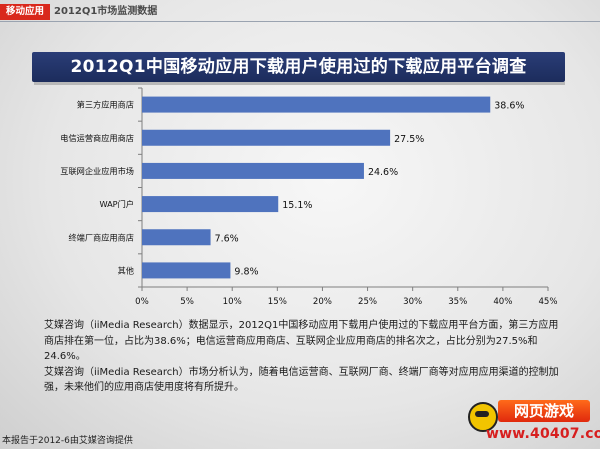  Describe the element at coordinates (67, 441) in the screenshot. I see `footer-note: 本报告于2012-6由艾媒咨询提供` at that location.